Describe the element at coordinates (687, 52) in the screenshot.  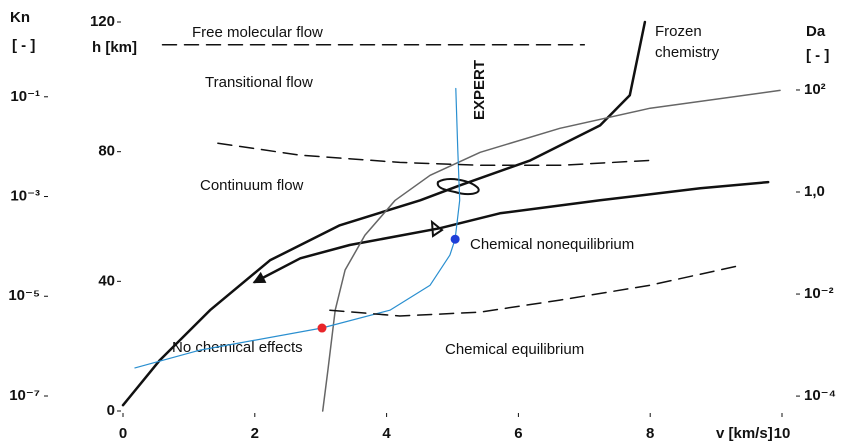
I see `annotation: chemistry` at that location.